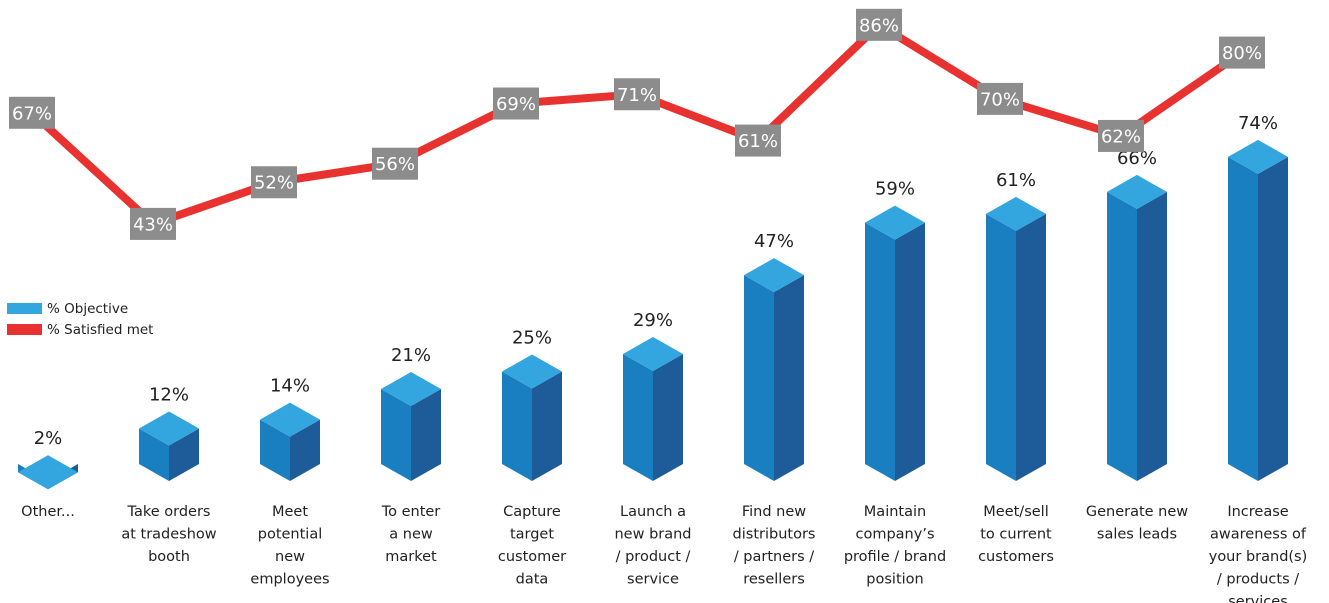 The image size is (1329, 603). I want to click on bar-value-label-4: 21%, so click(411, 355).